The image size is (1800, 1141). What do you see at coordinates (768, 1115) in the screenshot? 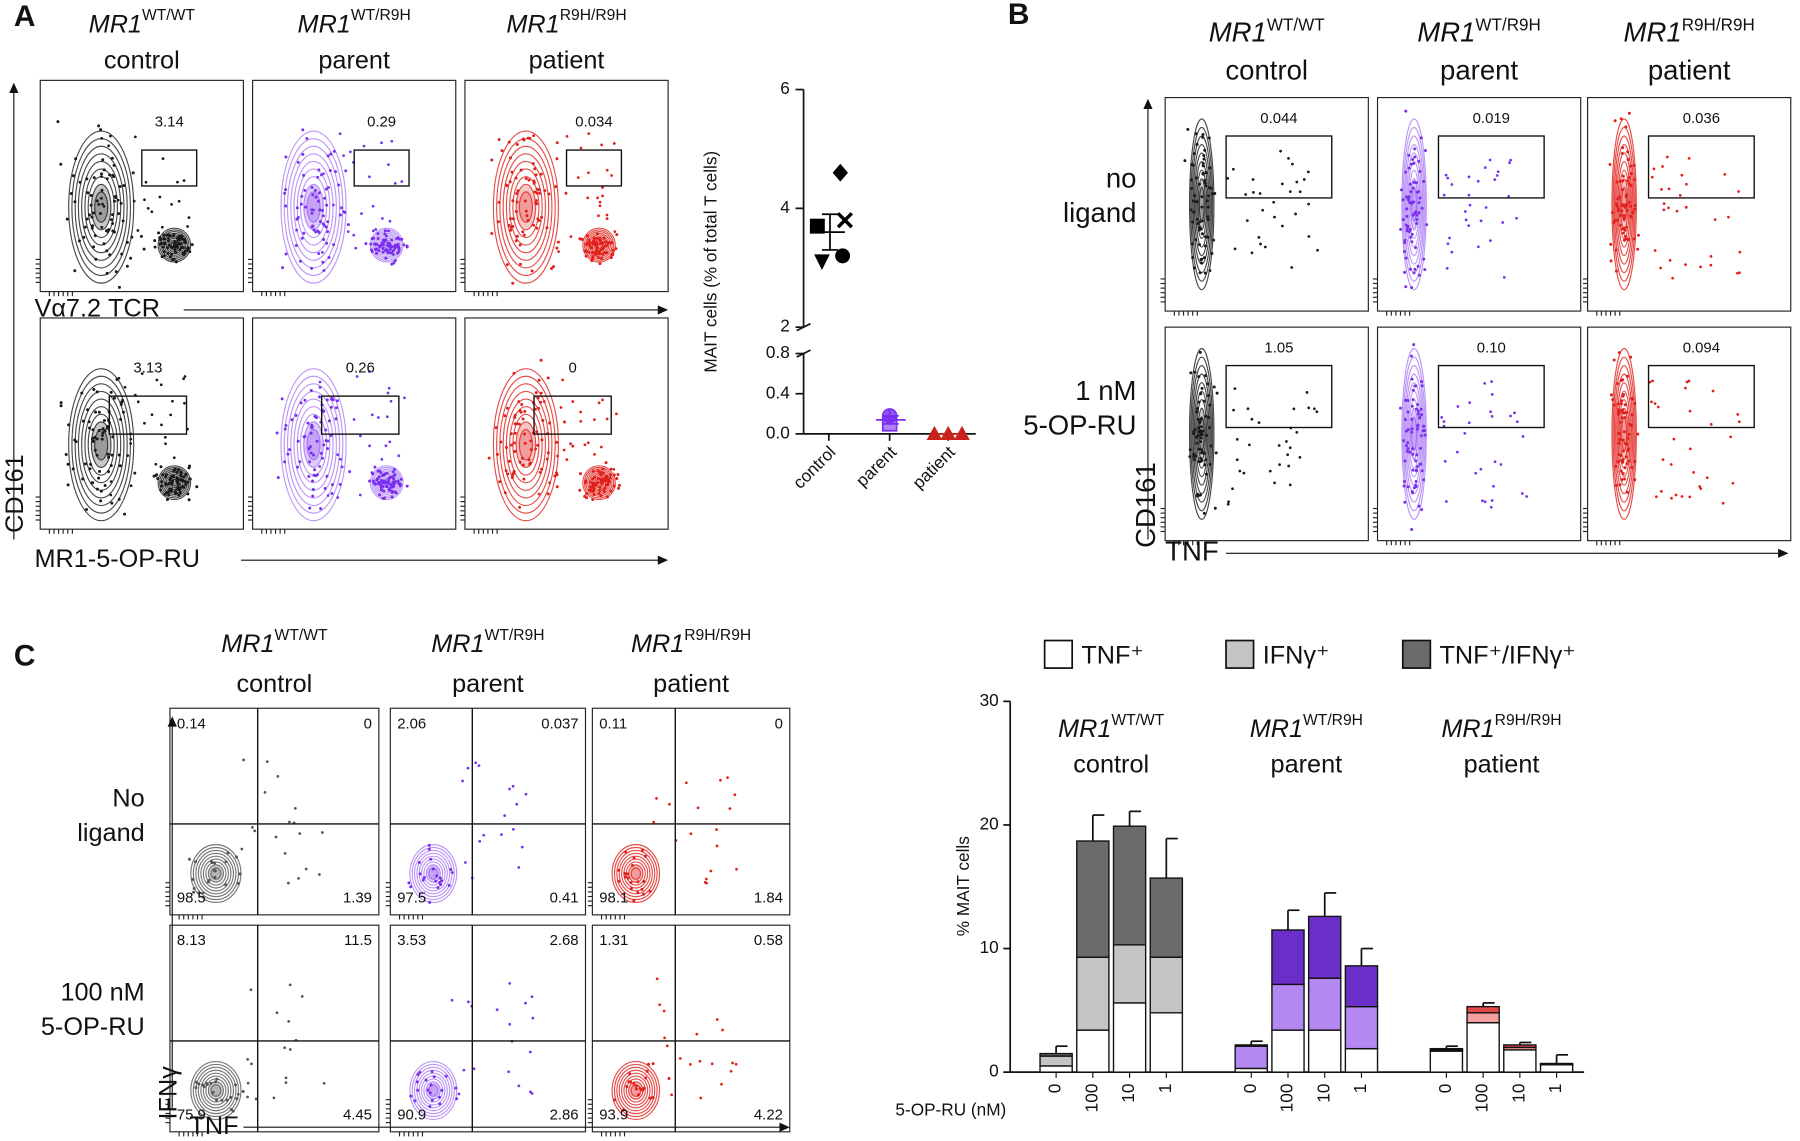
I see `label: 4.22` at bounding box center [768, 1115].